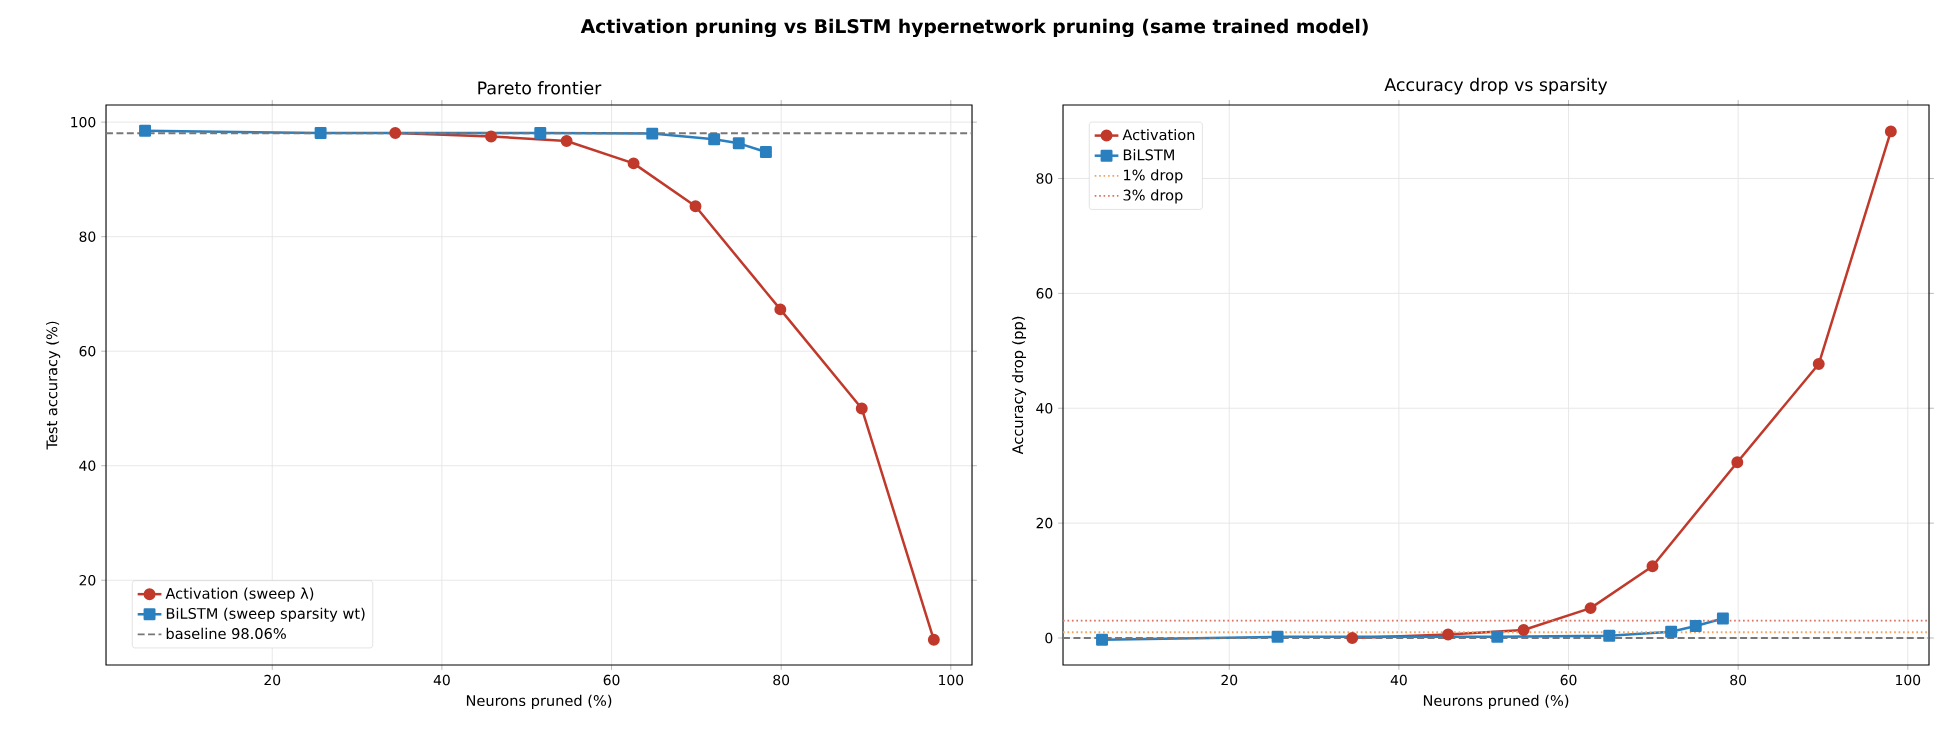 Image resolution: width=1950 pixels, height=750 pixels. What do you see at coordinates (239, 594) in the screenshot?
I see `legend-label: Activation (sweep λ)` at bounding box center [239, 594].